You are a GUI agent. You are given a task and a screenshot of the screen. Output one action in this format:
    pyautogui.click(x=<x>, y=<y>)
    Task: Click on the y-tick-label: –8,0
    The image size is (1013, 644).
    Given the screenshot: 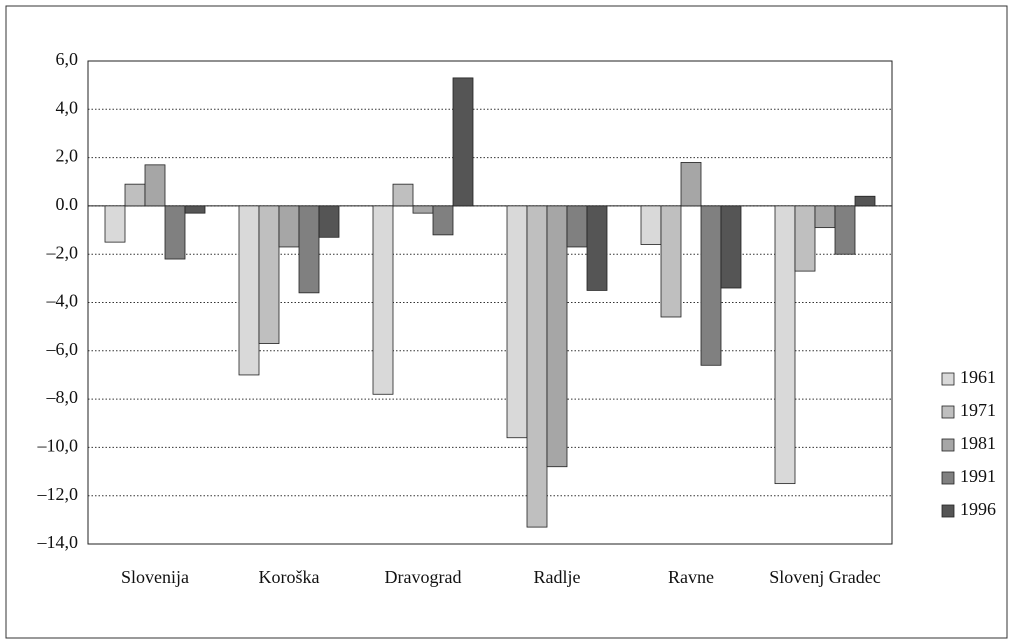 What is the action you would take?
    pyautogui.click(x=62, y=397)
    